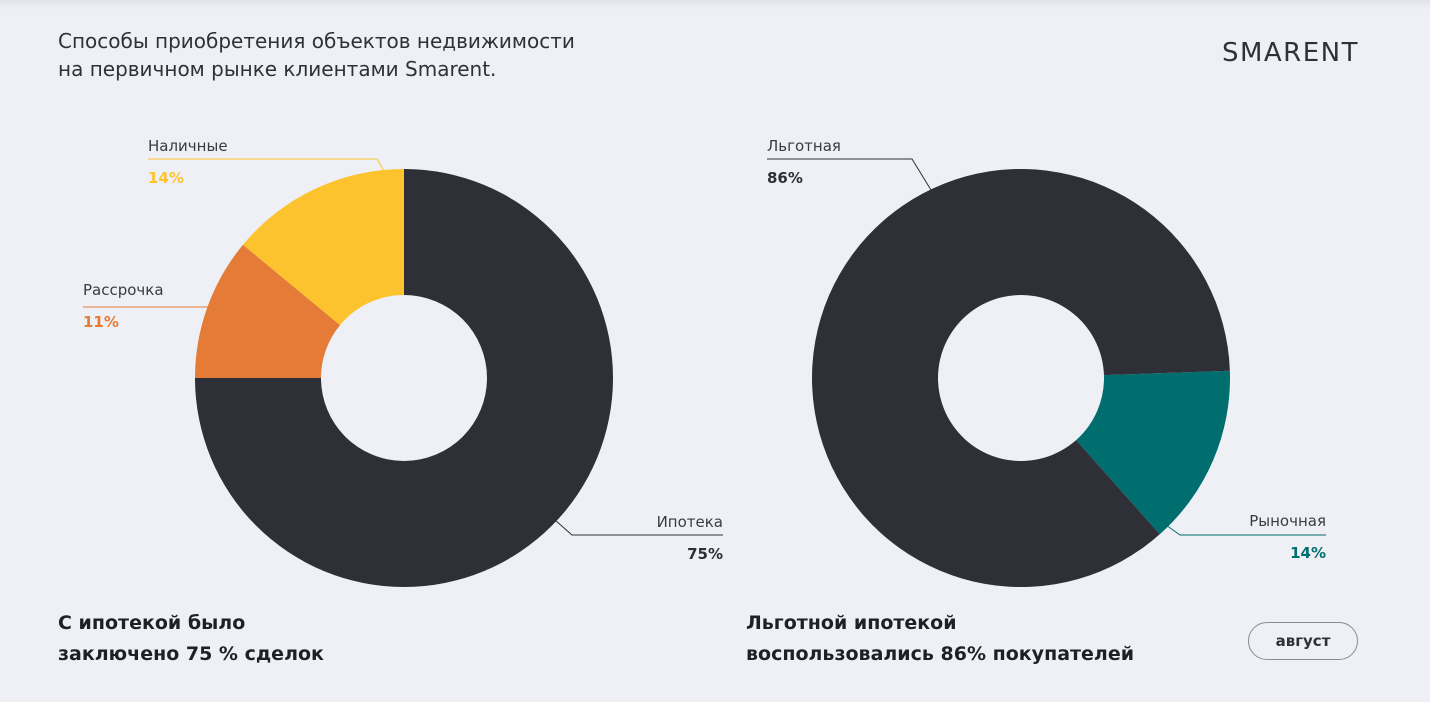 The width and height of the screenshot is (1430, 702). What do you see at coordinates (123, 290) in the screenshot?
I see `slice-label-0-1: Рассрочка` at bounding box center [123, 290].